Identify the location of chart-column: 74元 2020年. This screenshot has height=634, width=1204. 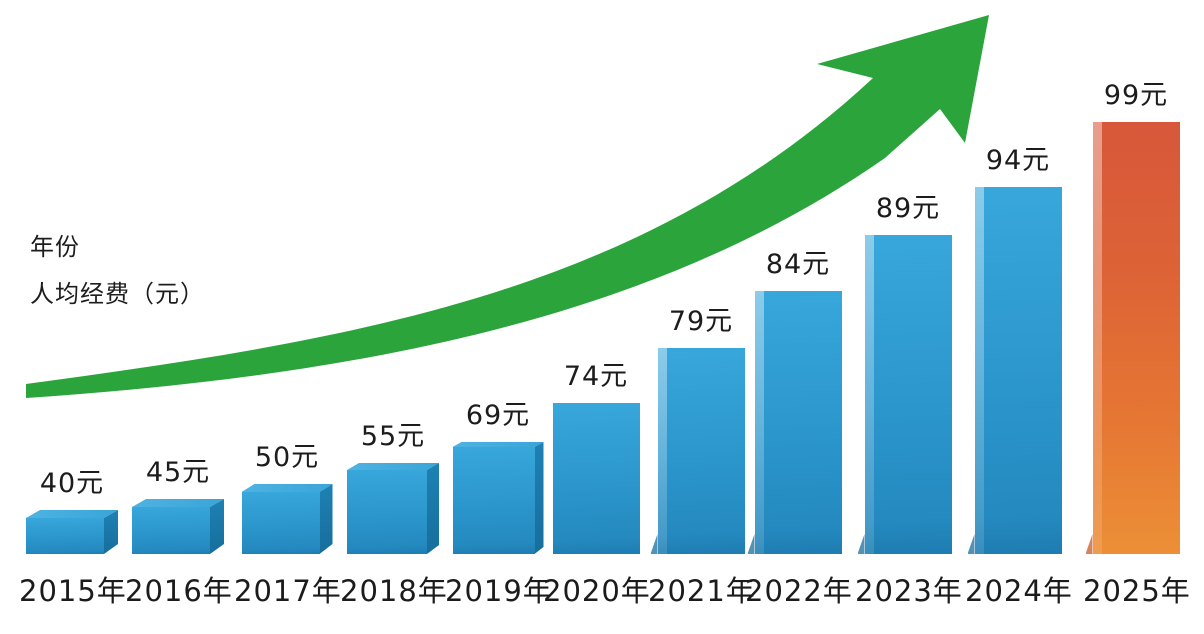
(596, 304).